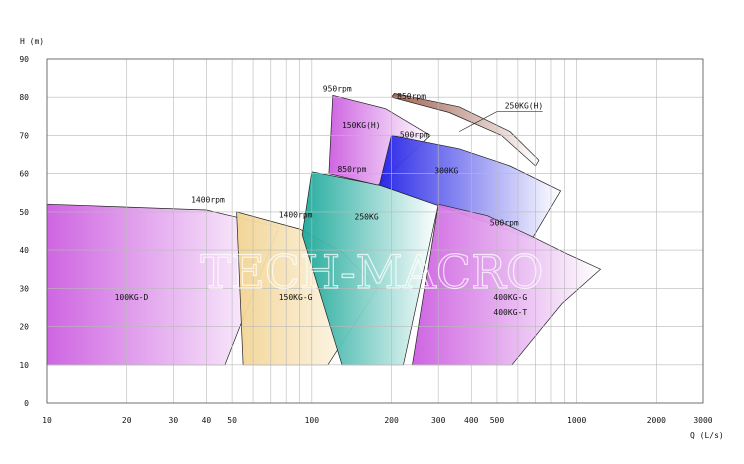  I want to click on region-250kg-h, so click(465, 130).